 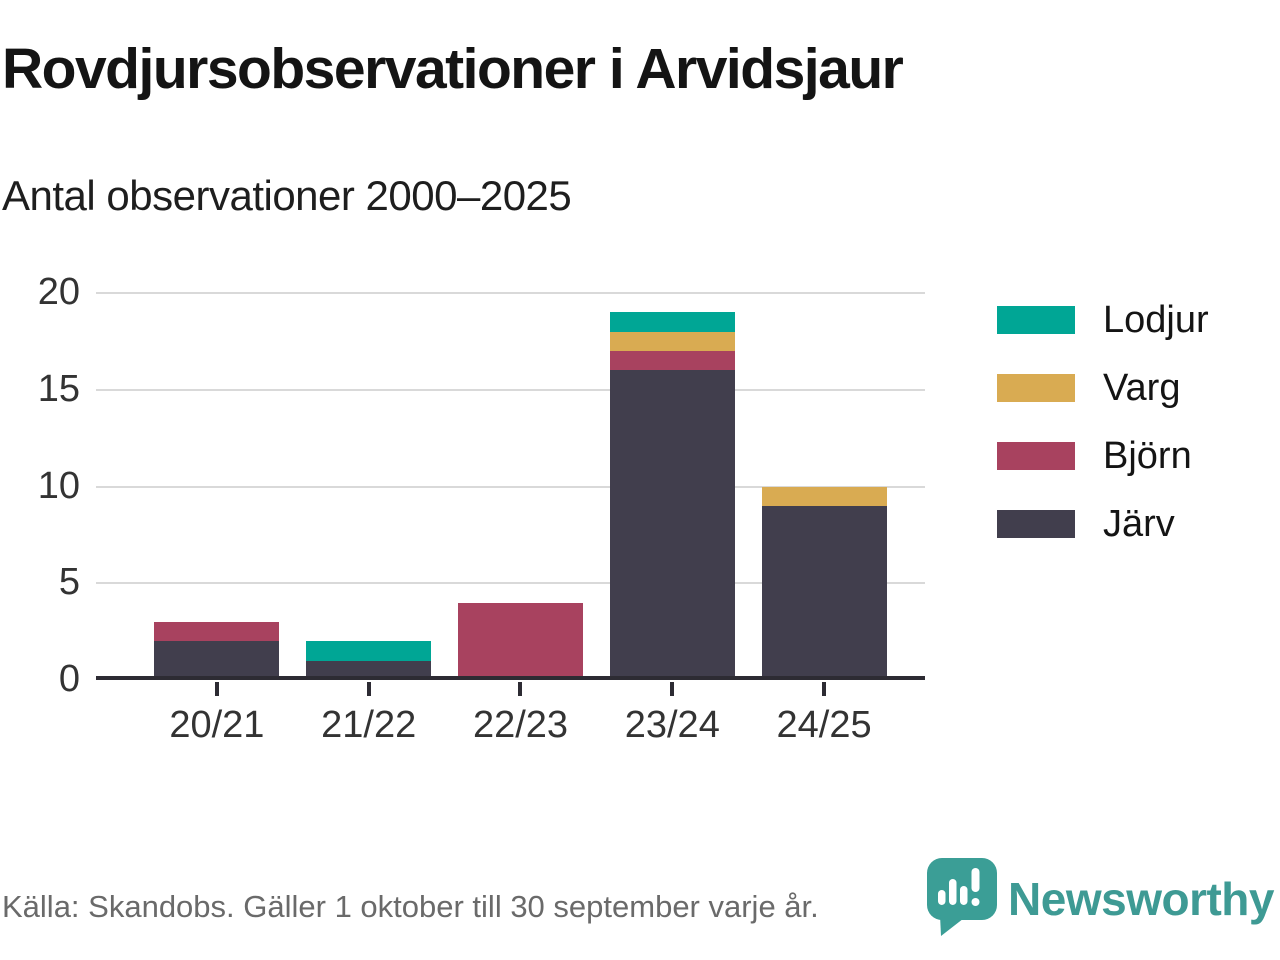 I want to click on legend-item-Lodjur: Lodjur, so click(x=1103, y=320).